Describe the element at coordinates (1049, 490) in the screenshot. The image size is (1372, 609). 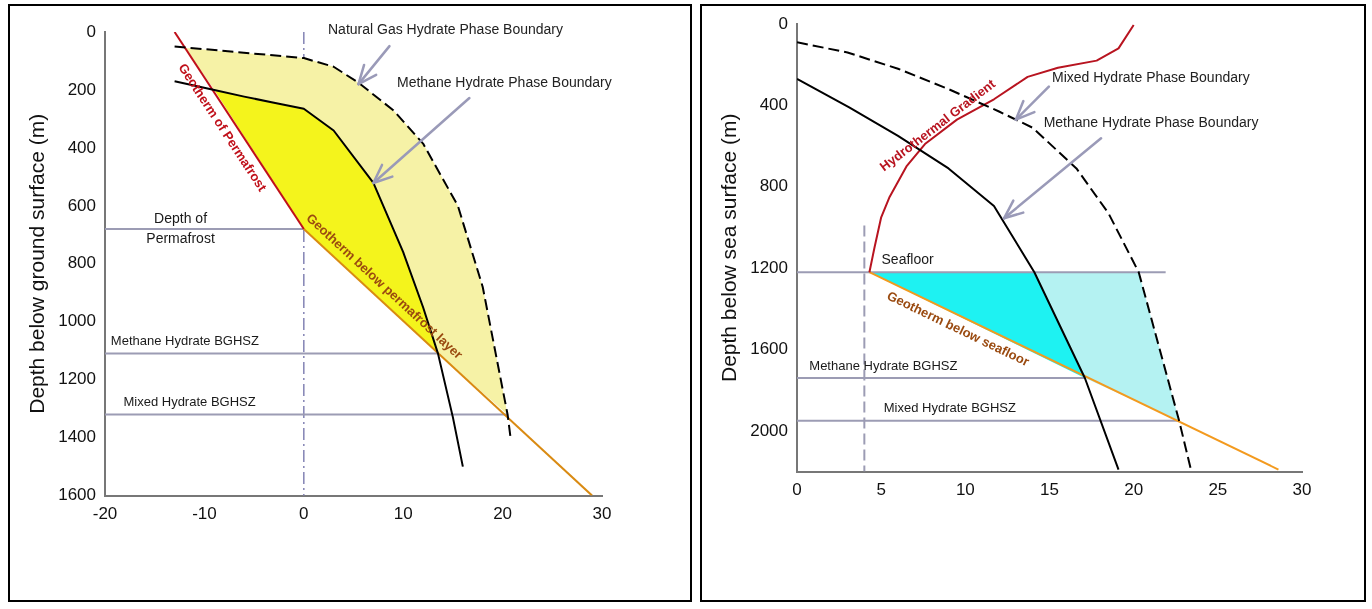
I see `x-tick-label: 15` at that location.